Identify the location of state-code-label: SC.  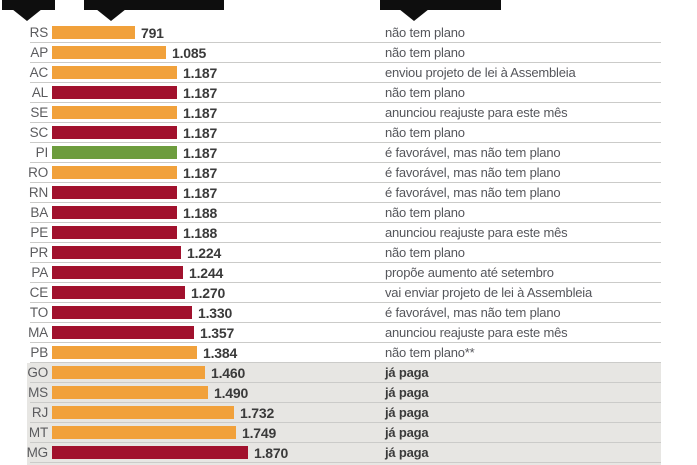
(39, 132).